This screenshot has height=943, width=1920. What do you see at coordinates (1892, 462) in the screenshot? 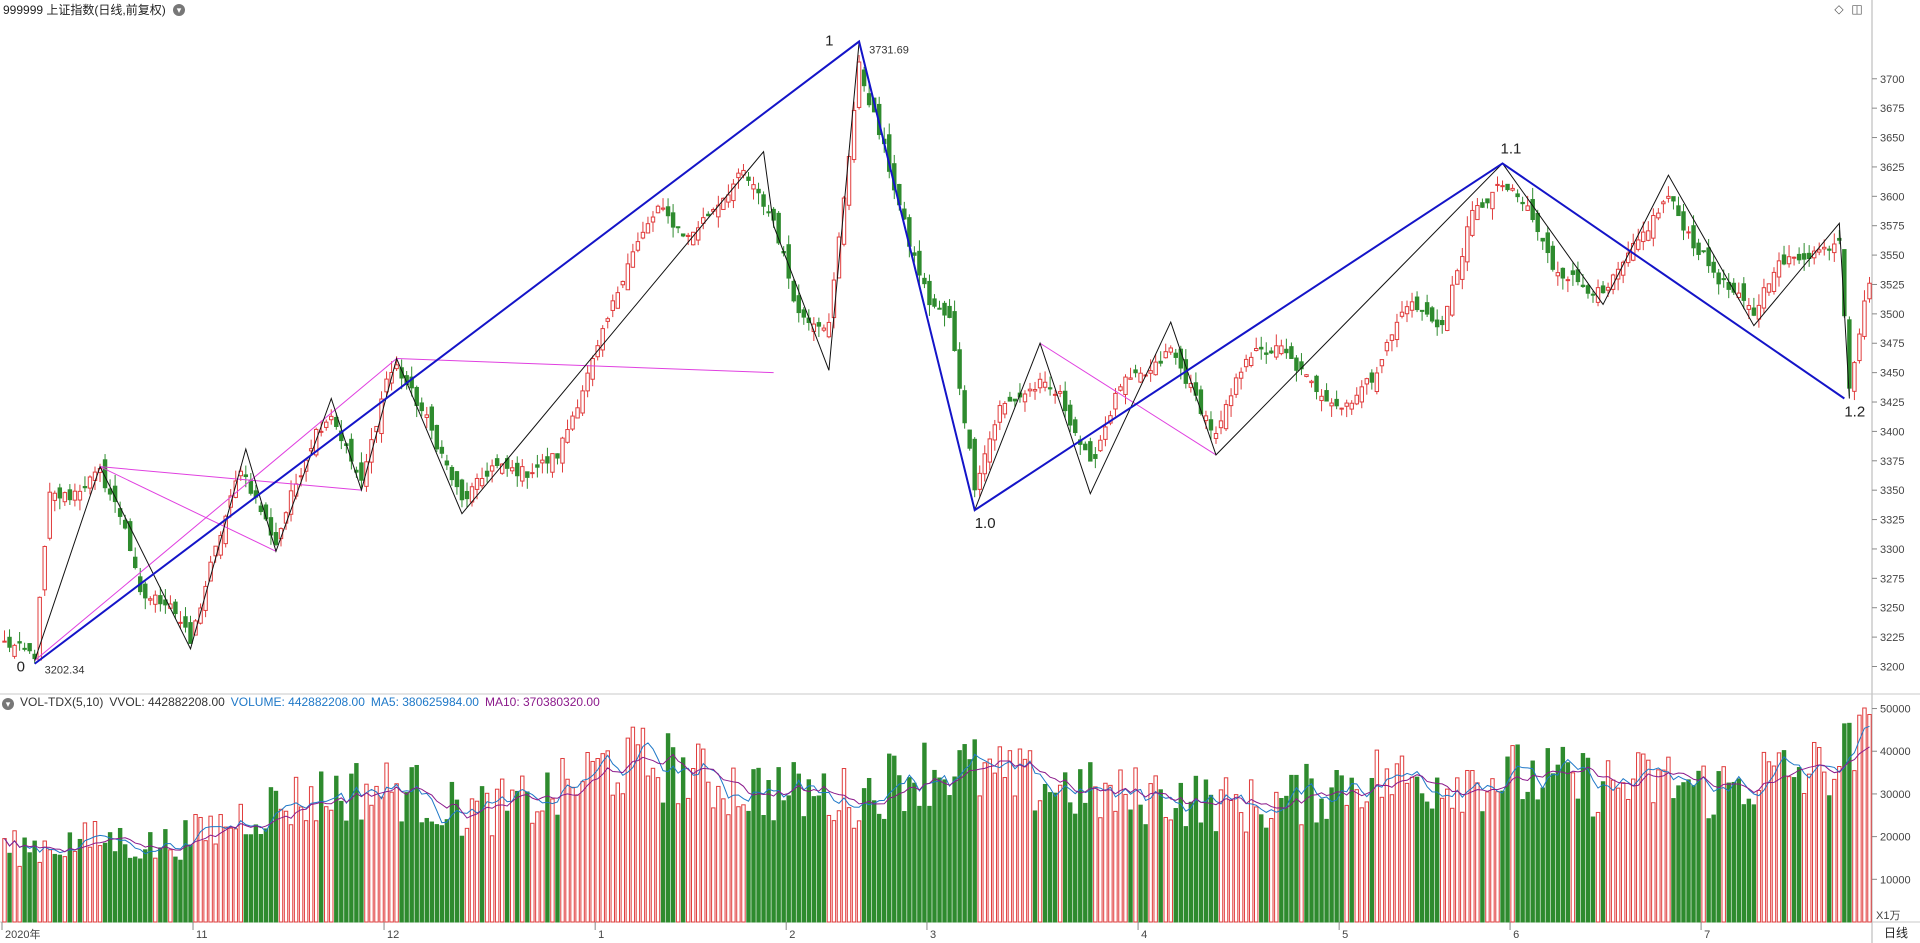
I see `y-tick-label: 3375` at bounding box center [1892, 462].